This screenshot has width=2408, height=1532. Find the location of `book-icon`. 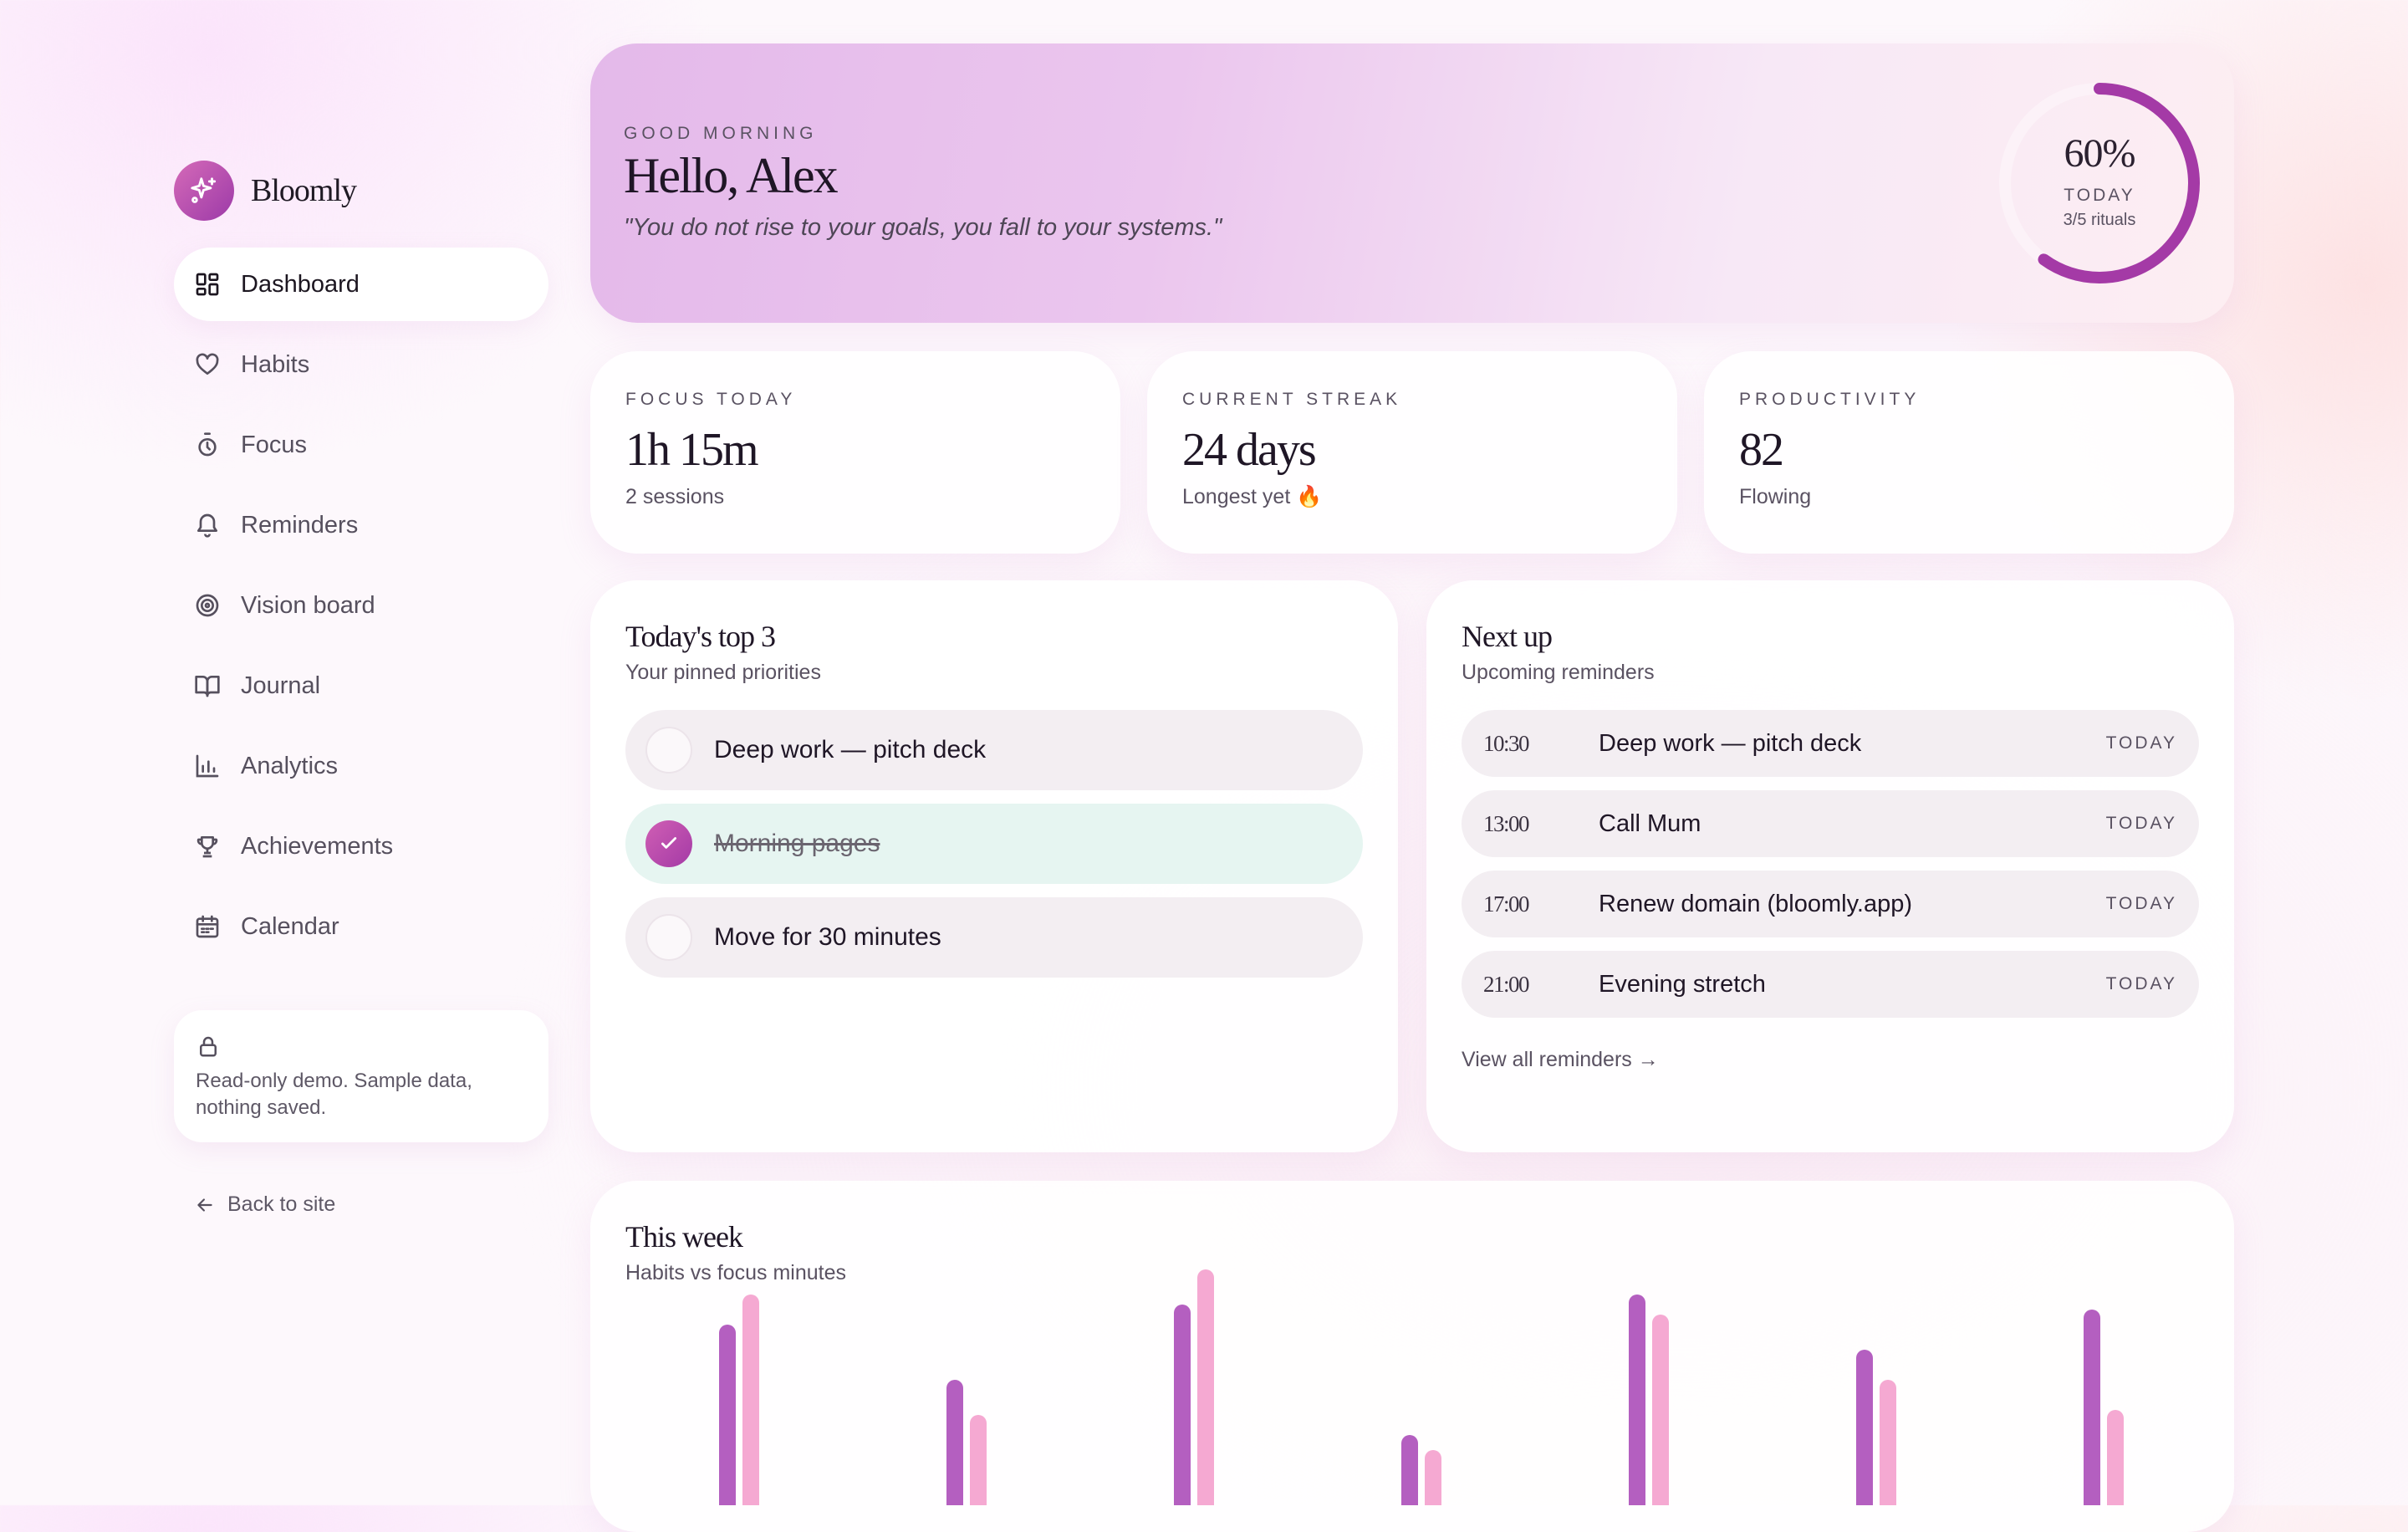

book-icon is located at coordinates (208, 686).